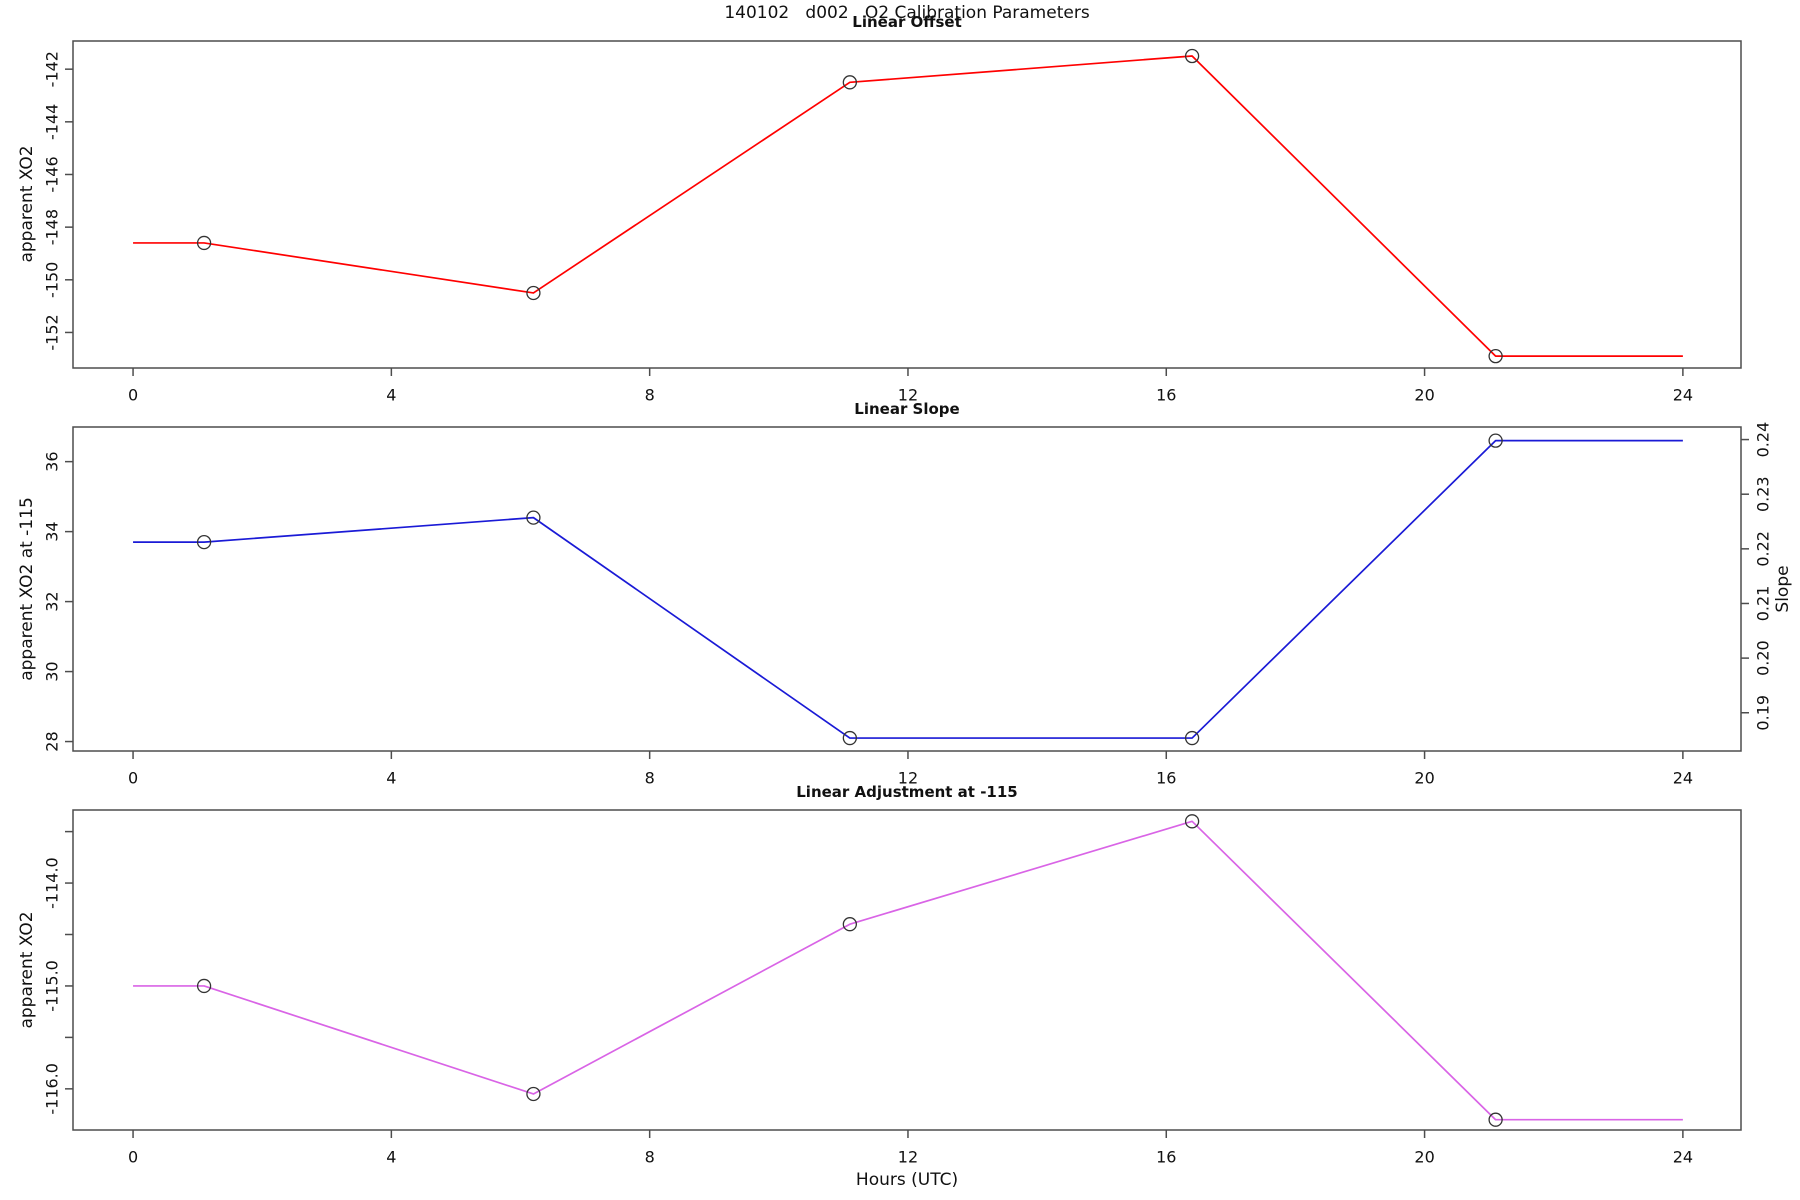  I want to click on tick-label: 0.20, so click(1763, 658).